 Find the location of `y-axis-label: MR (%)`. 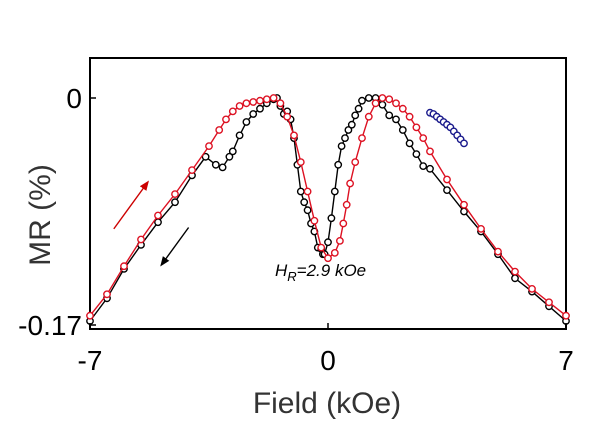

y-axis-label: MR (%) is located at coordinates (40, 215).